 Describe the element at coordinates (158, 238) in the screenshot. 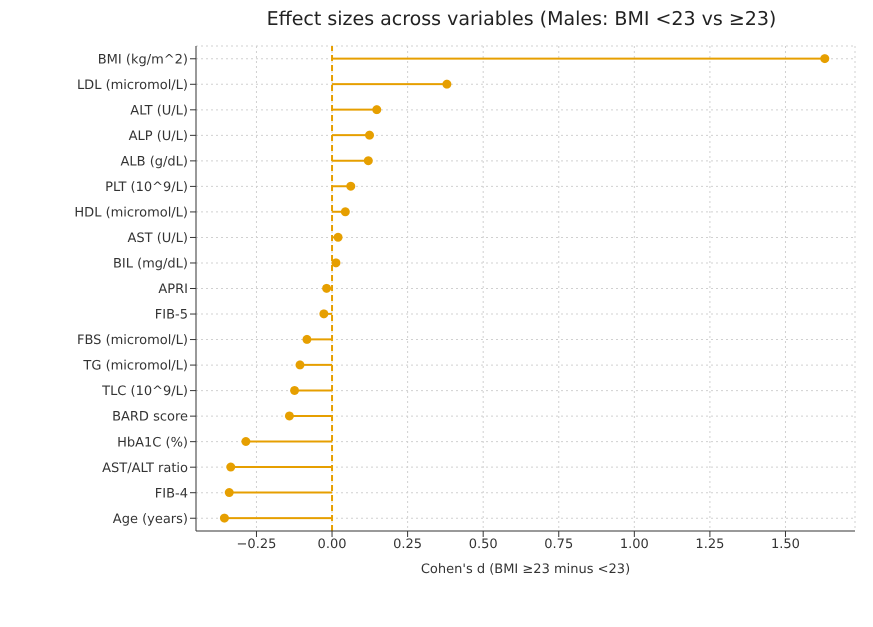

I see `y-tick-label: AST (U/L)` at that location.